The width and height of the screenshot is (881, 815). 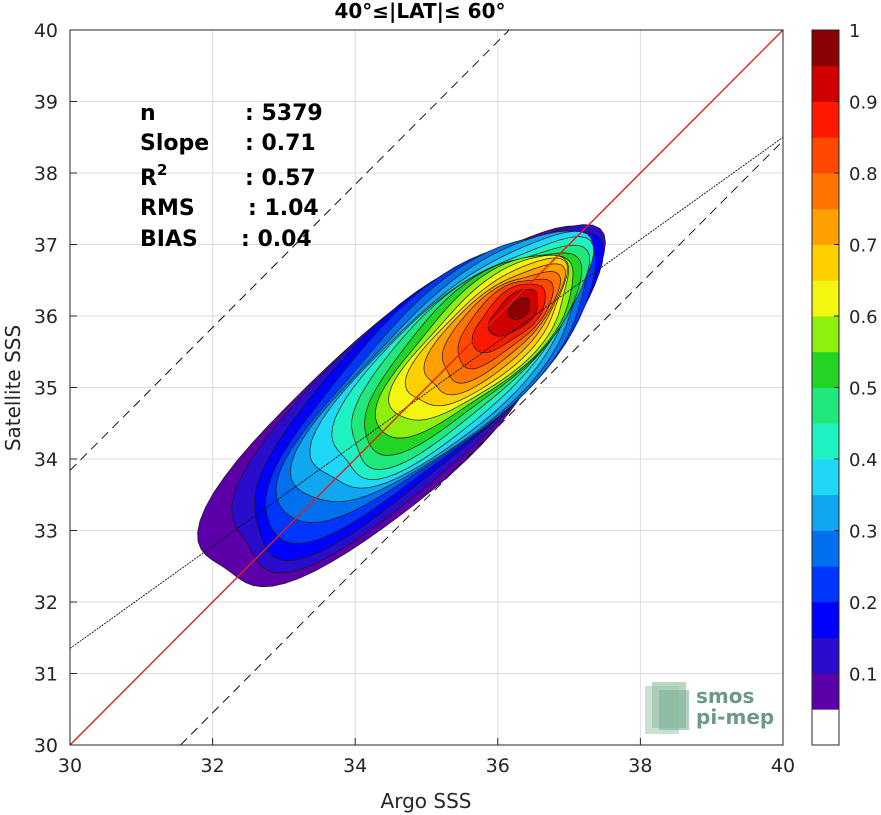 What do you see at coordinates (148, 113) in the screenshot?
I see `stat-label: n` at bounding box center [148, 113].